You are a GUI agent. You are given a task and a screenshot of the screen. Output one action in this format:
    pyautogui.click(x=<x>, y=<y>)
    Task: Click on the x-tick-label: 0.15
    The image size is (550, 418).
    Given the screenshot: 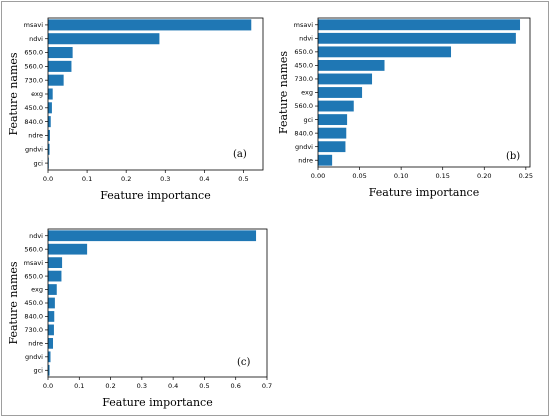 What is the action you would take?
    pyautogui.click(x=442, y=176)
    